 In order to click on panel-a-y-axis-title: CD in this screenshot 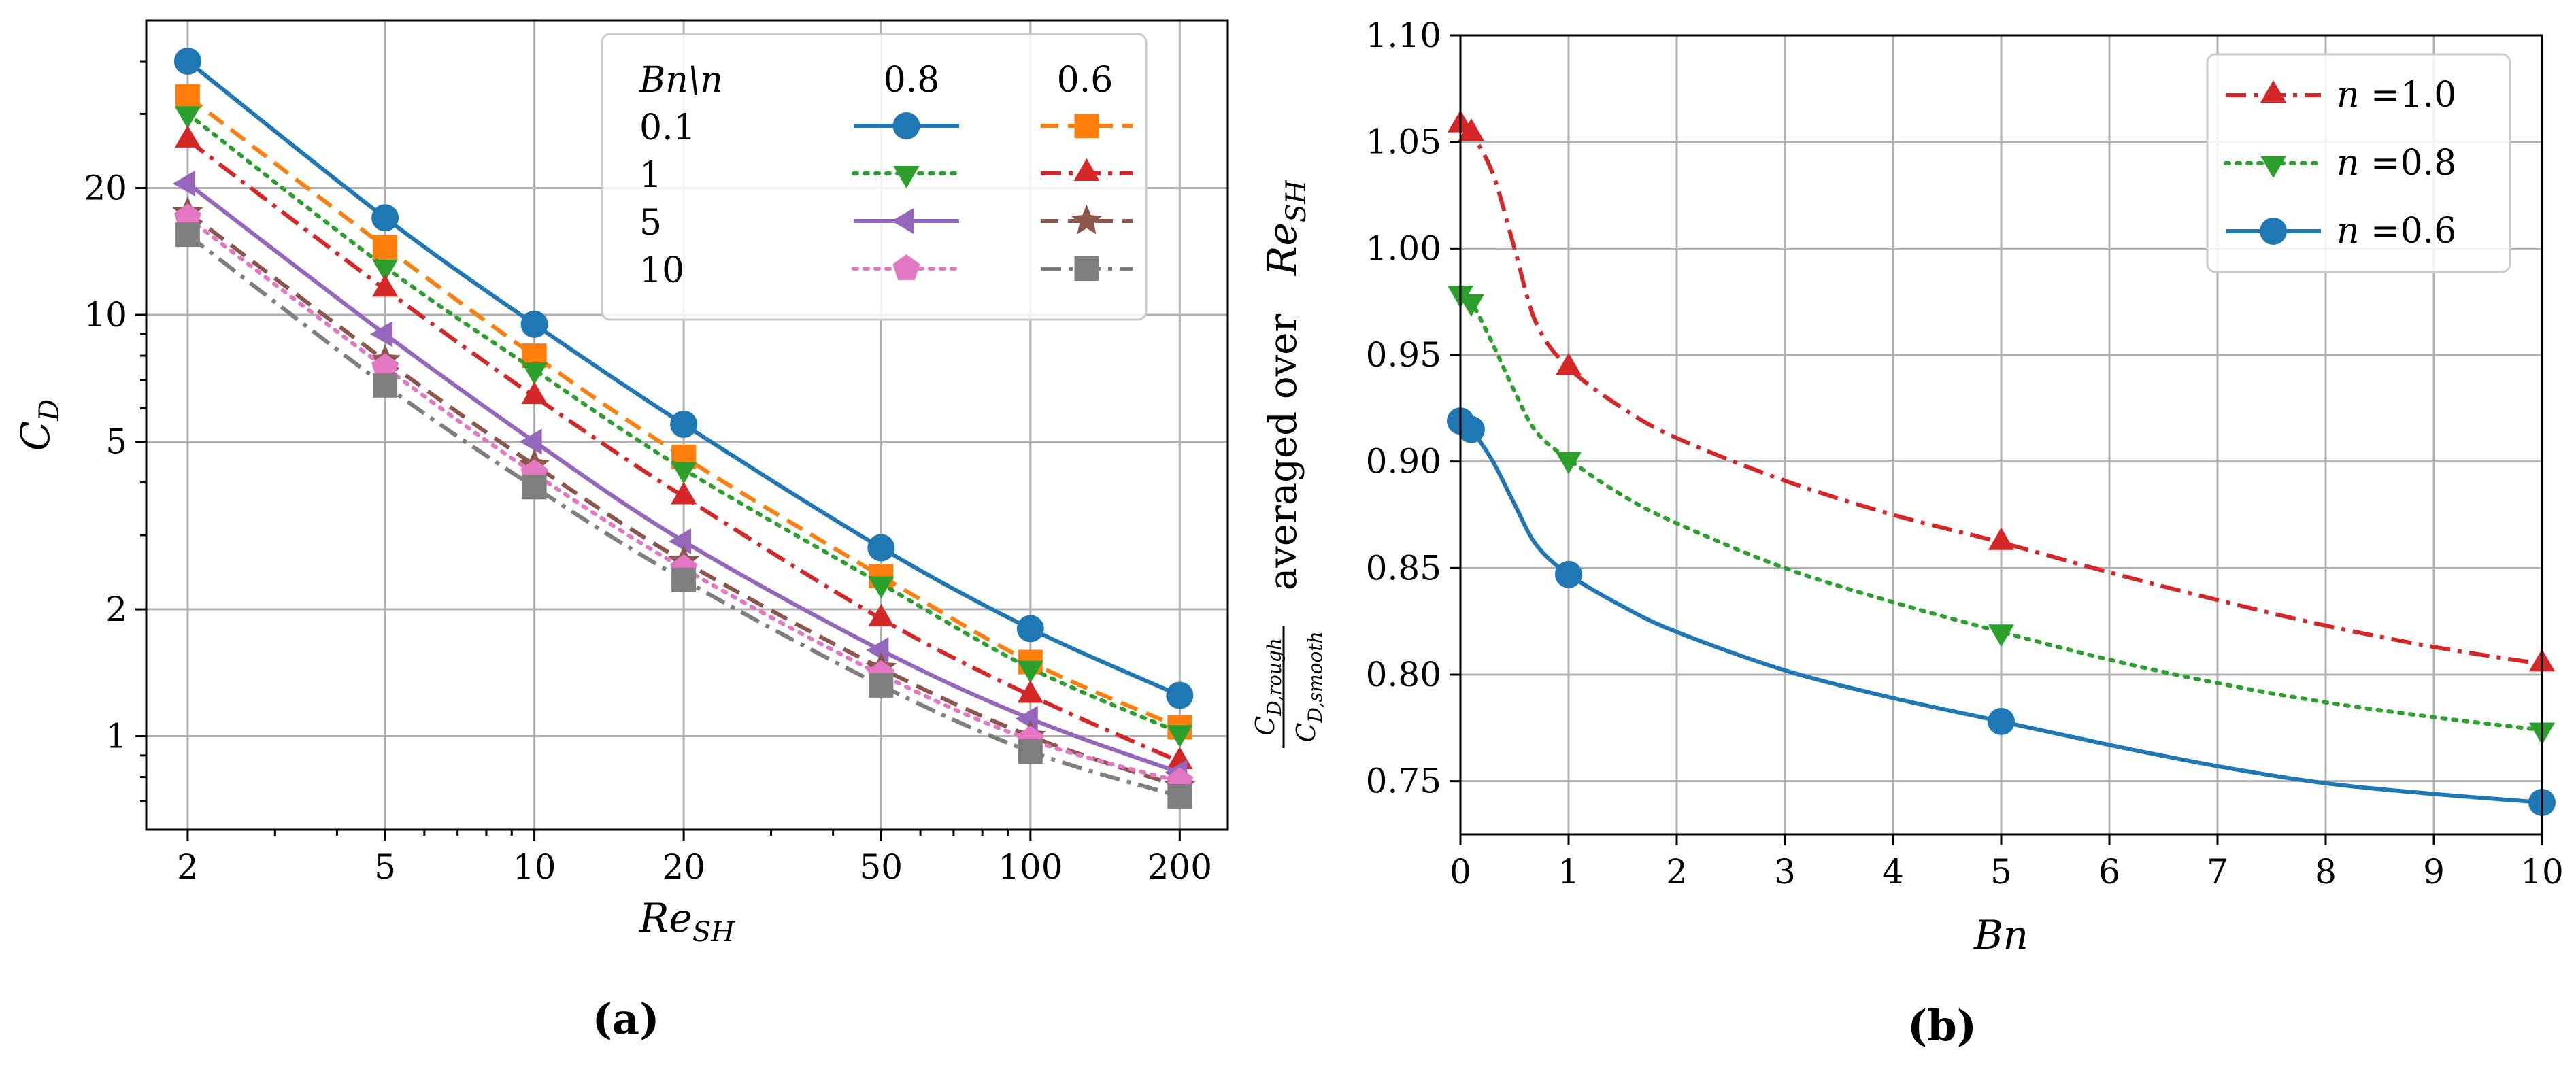, I will do `click(38, 425)`.